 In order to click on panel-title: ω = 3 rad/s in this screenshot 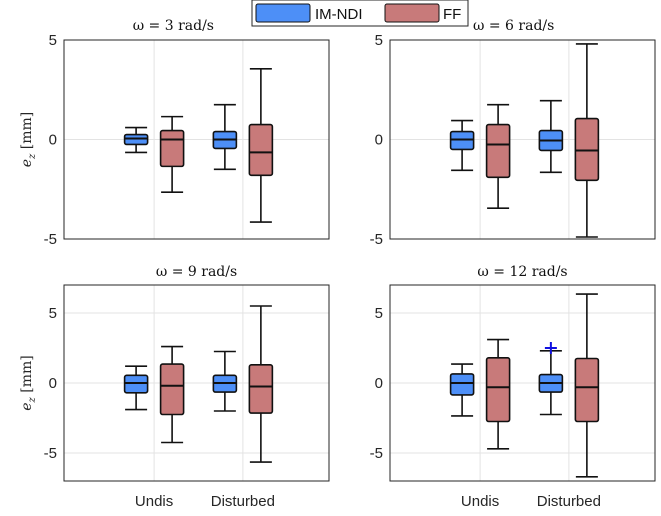, I will do `click(173, 26)`.